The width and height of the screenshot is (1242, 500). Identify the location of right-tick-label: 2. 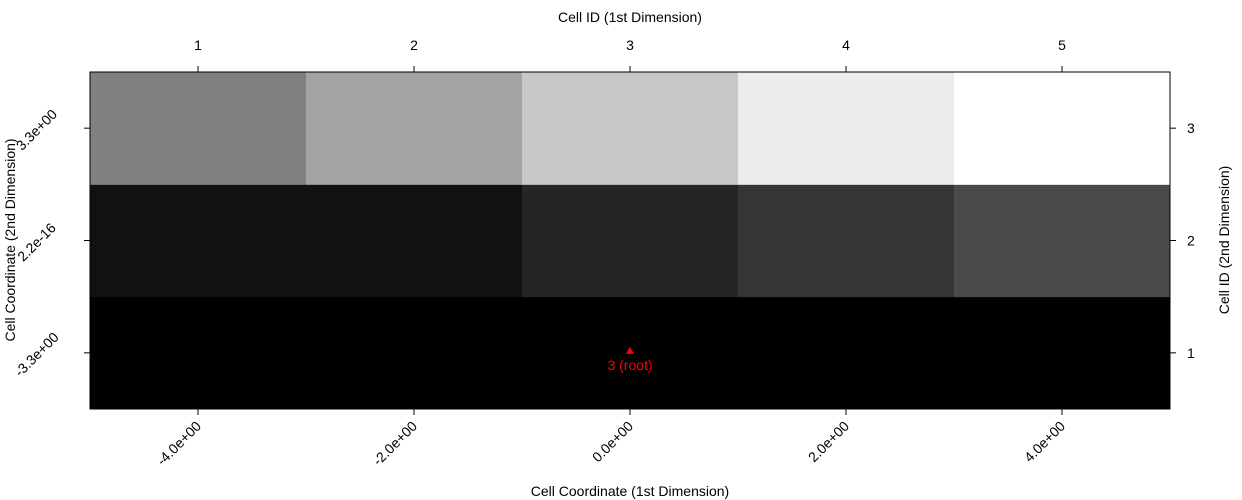
(1191, 241).